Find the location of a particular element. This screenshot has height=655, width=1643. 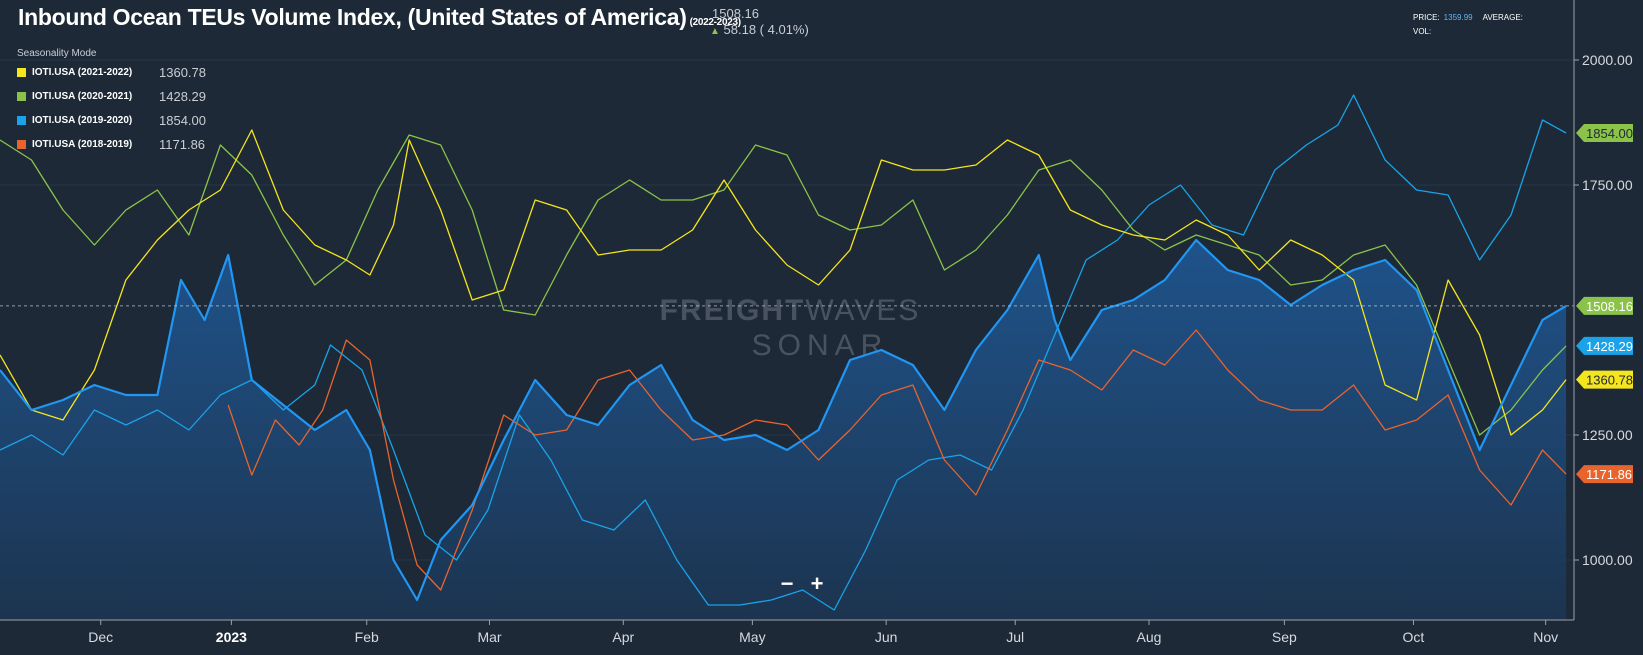

average-label: AVERAGE: is located at coordinates (1502, 17).